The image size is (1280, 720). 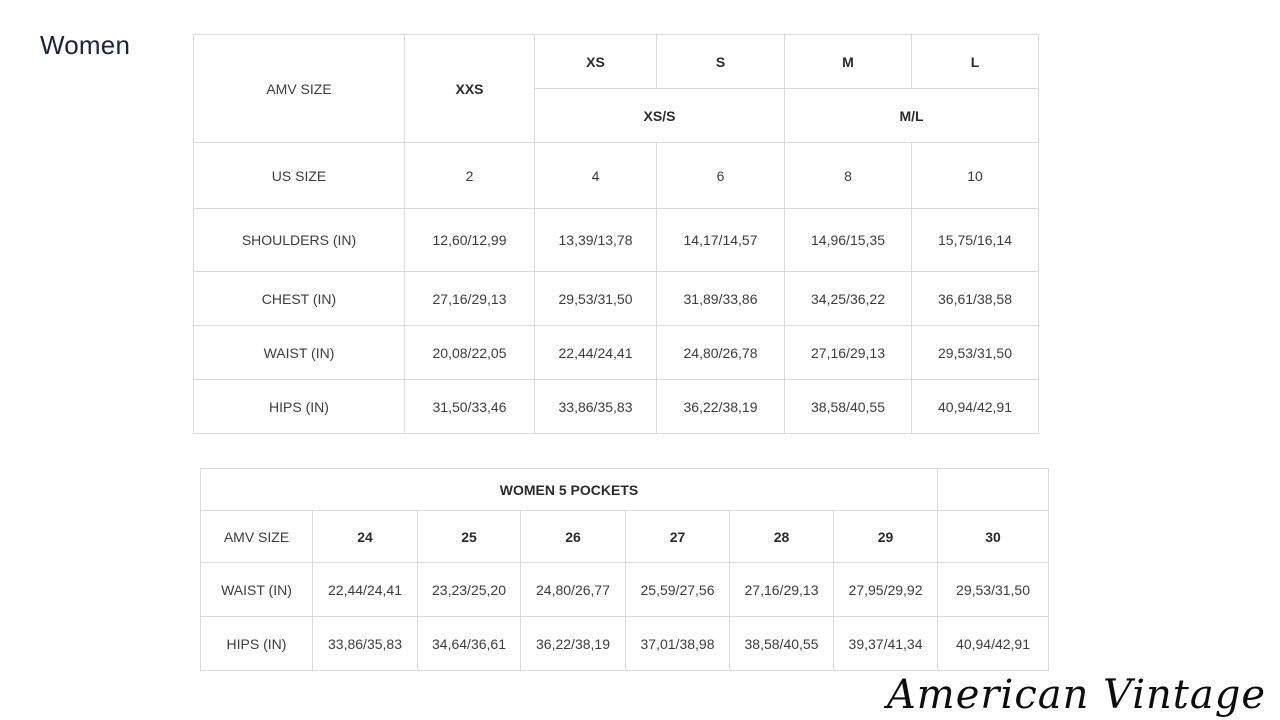 What do you see at coordinates (573, 536) in the screenshot?
I see `size-header-26: 26` at bounding box center [573, 536].